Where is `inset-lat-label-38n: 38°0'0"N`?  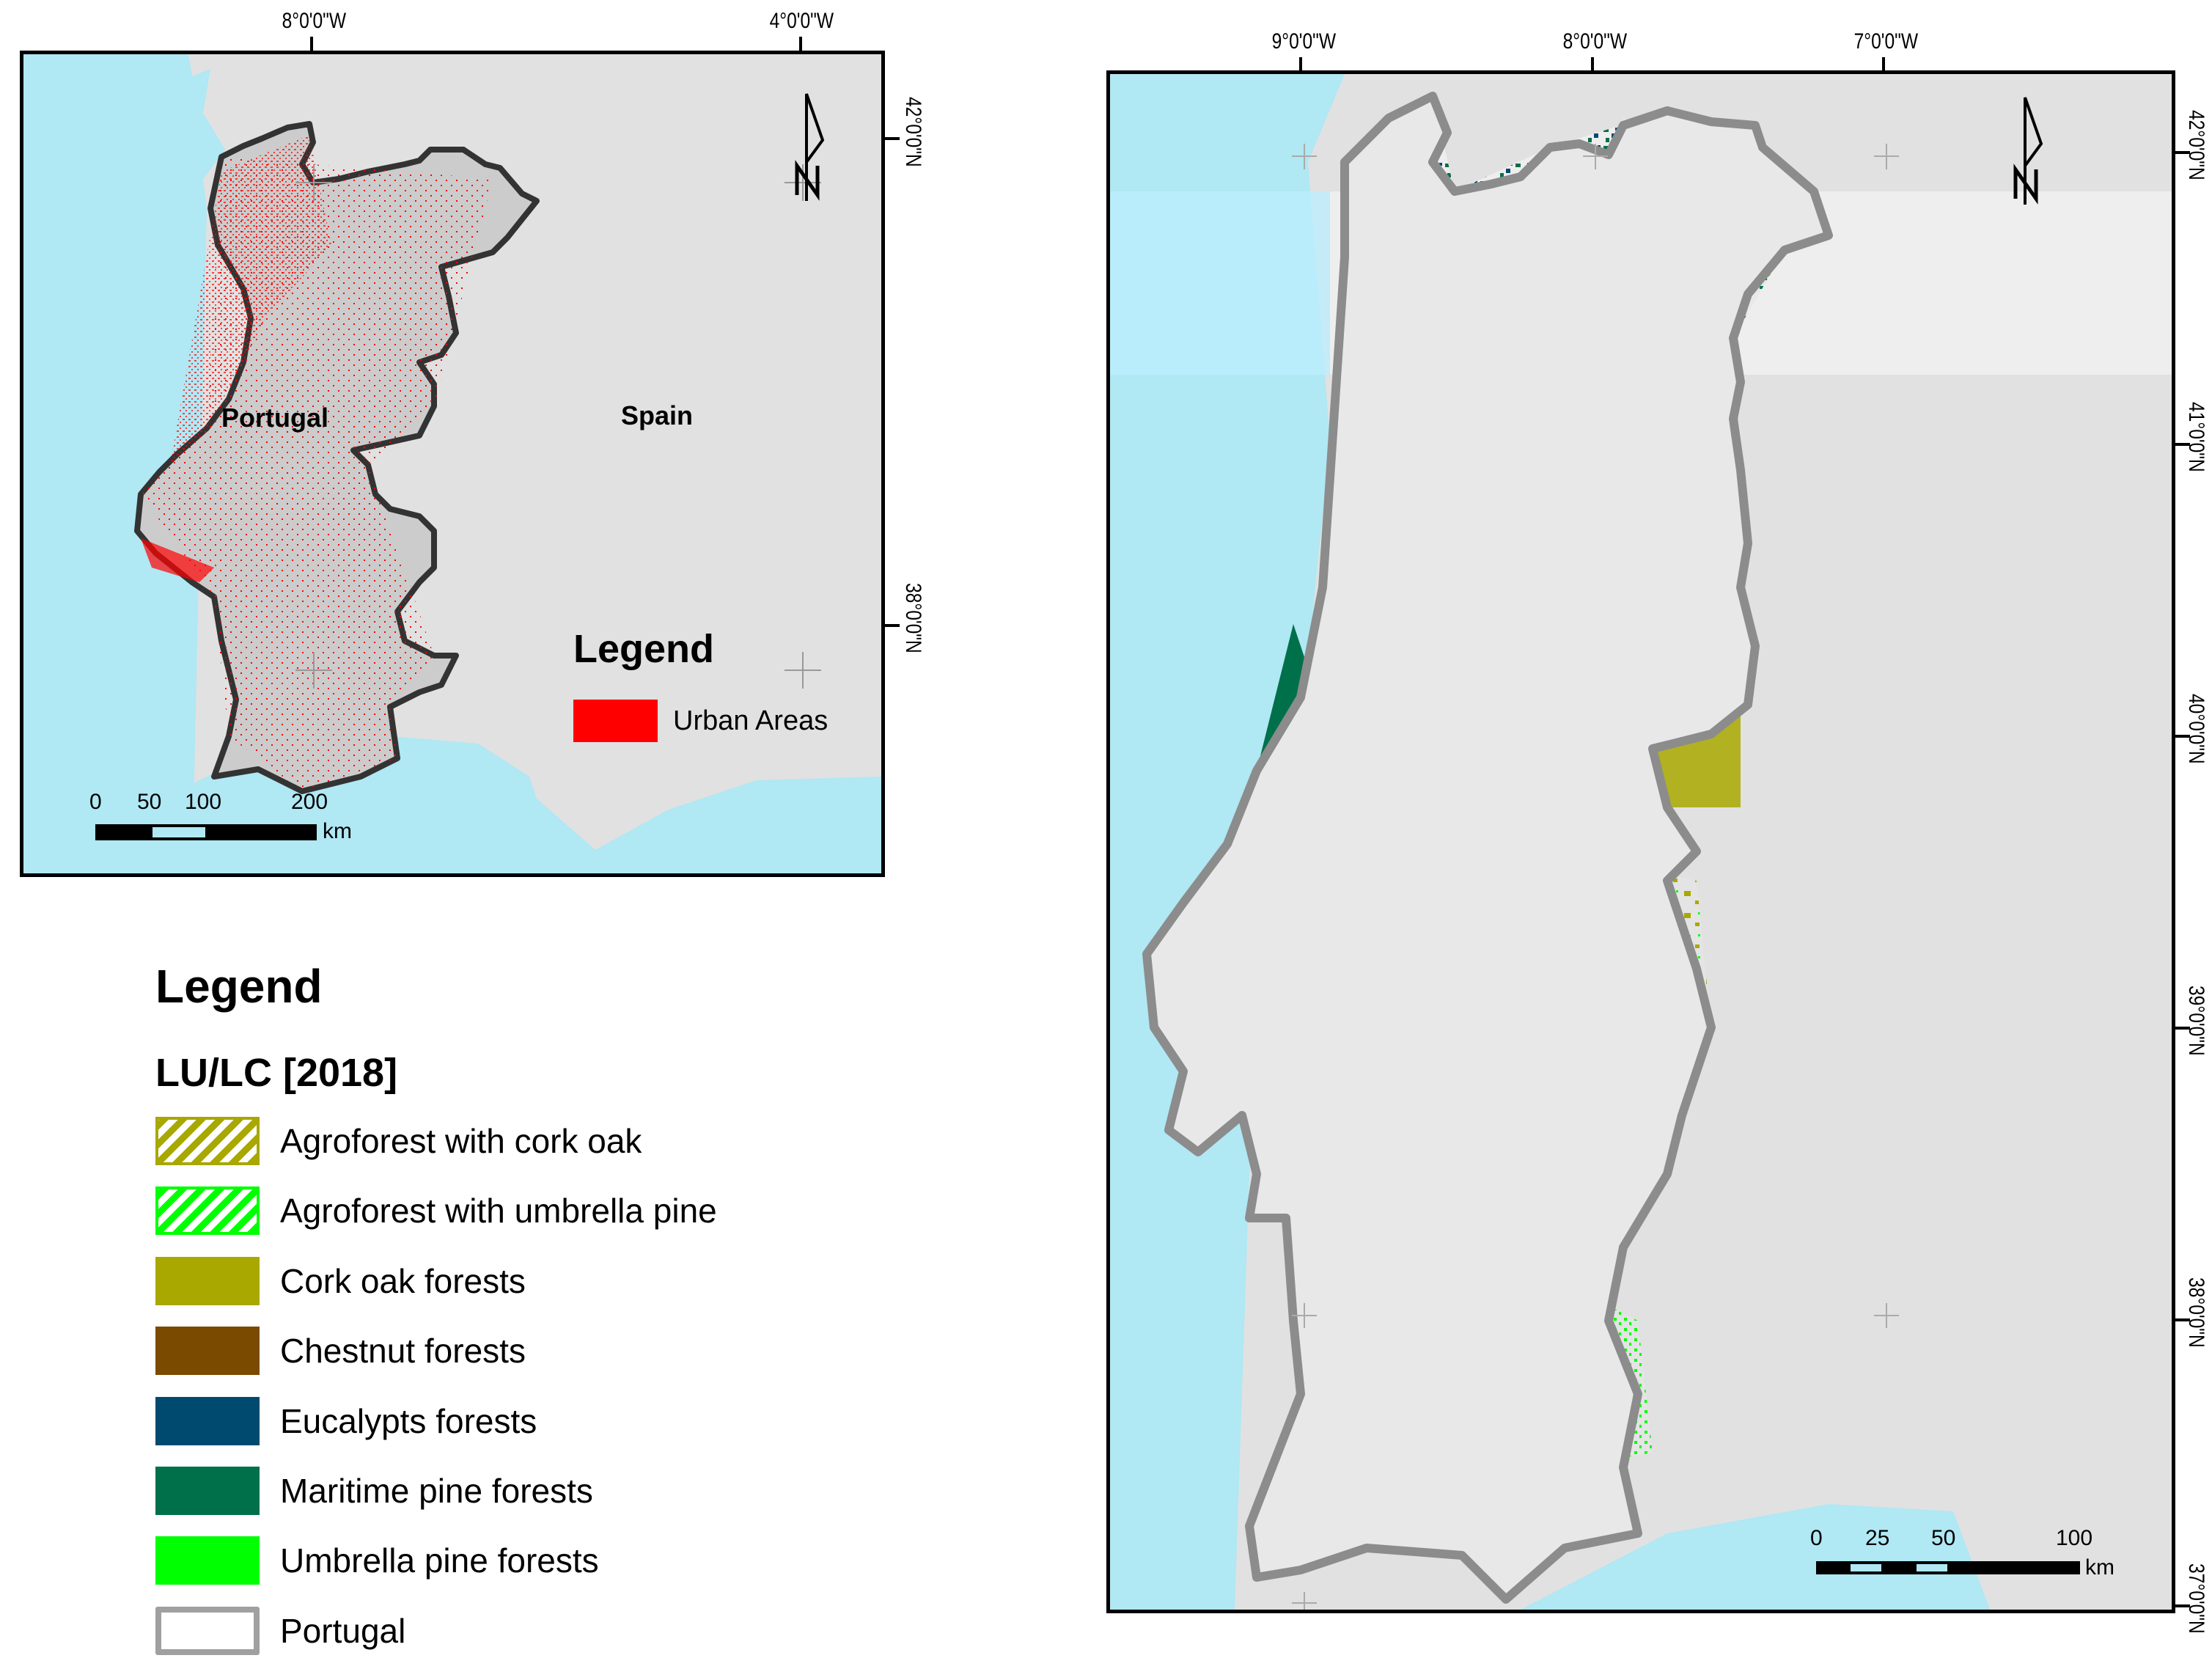 inset-lat-label-38n: 38°0'0"N is located at coordinates (913, 618).